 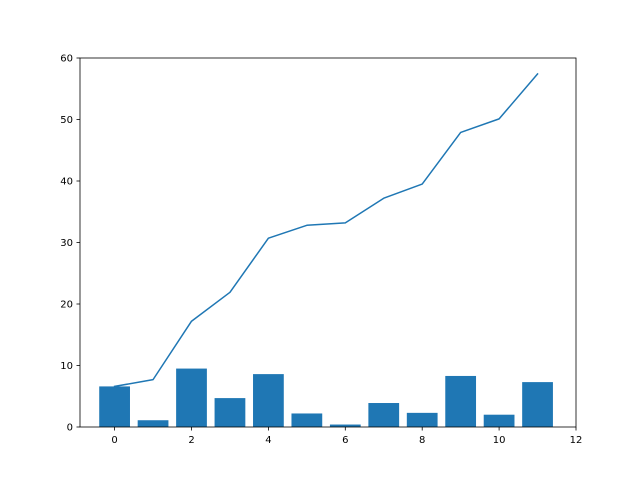 I want to click on x-tick-label: 0, so click(x=114, y=440).